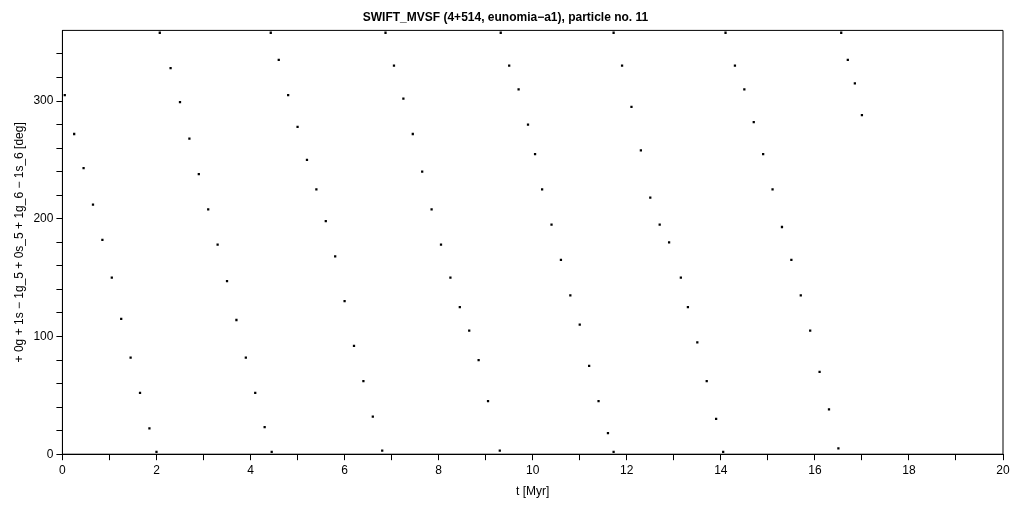 The height and width of the screenshot is (511, 1021). I want to click on chart-title: SWIFT_MVSF (4+514, eunomia−a1), particle no. 11, so click(505, 16).